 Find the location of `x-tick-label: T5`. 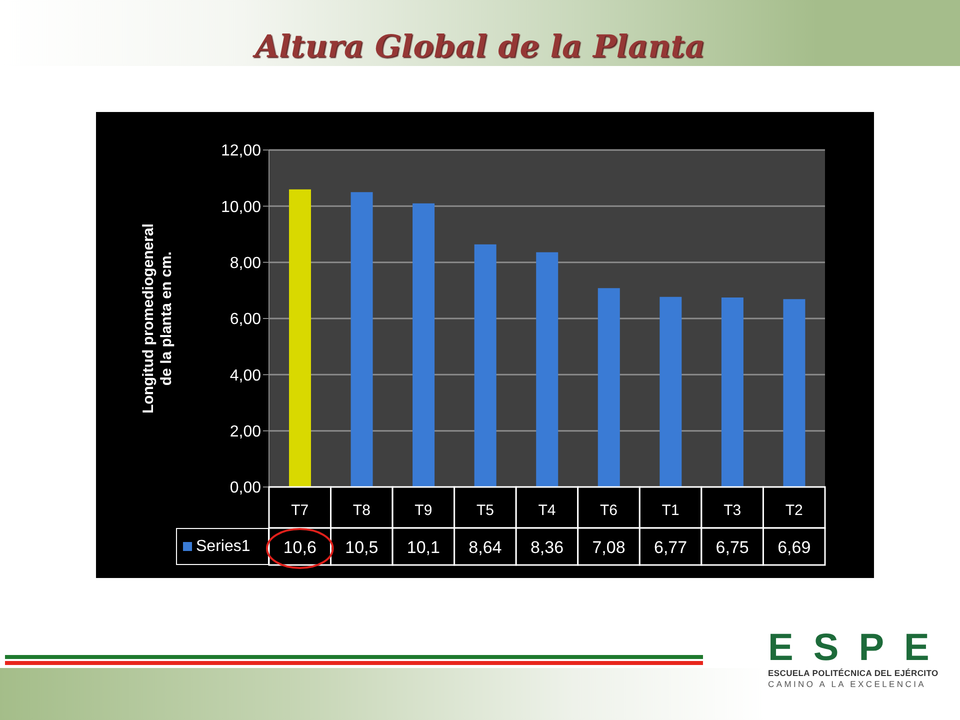

x-tick-label: T5 is located at coordinates (485, 510).